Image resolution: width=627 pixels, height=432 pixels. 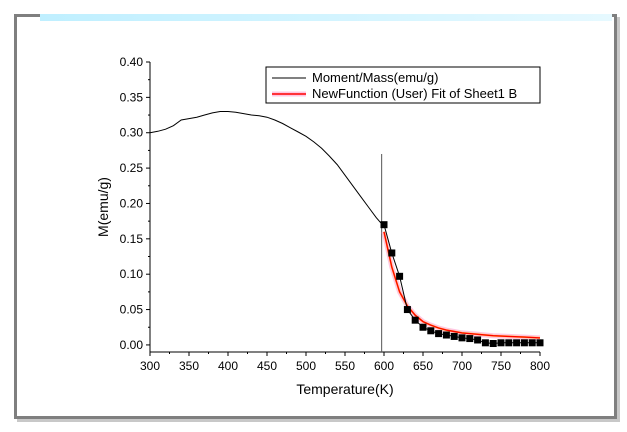 I want to click on y-tick-label: 0.05, so click(x=132, y=310).